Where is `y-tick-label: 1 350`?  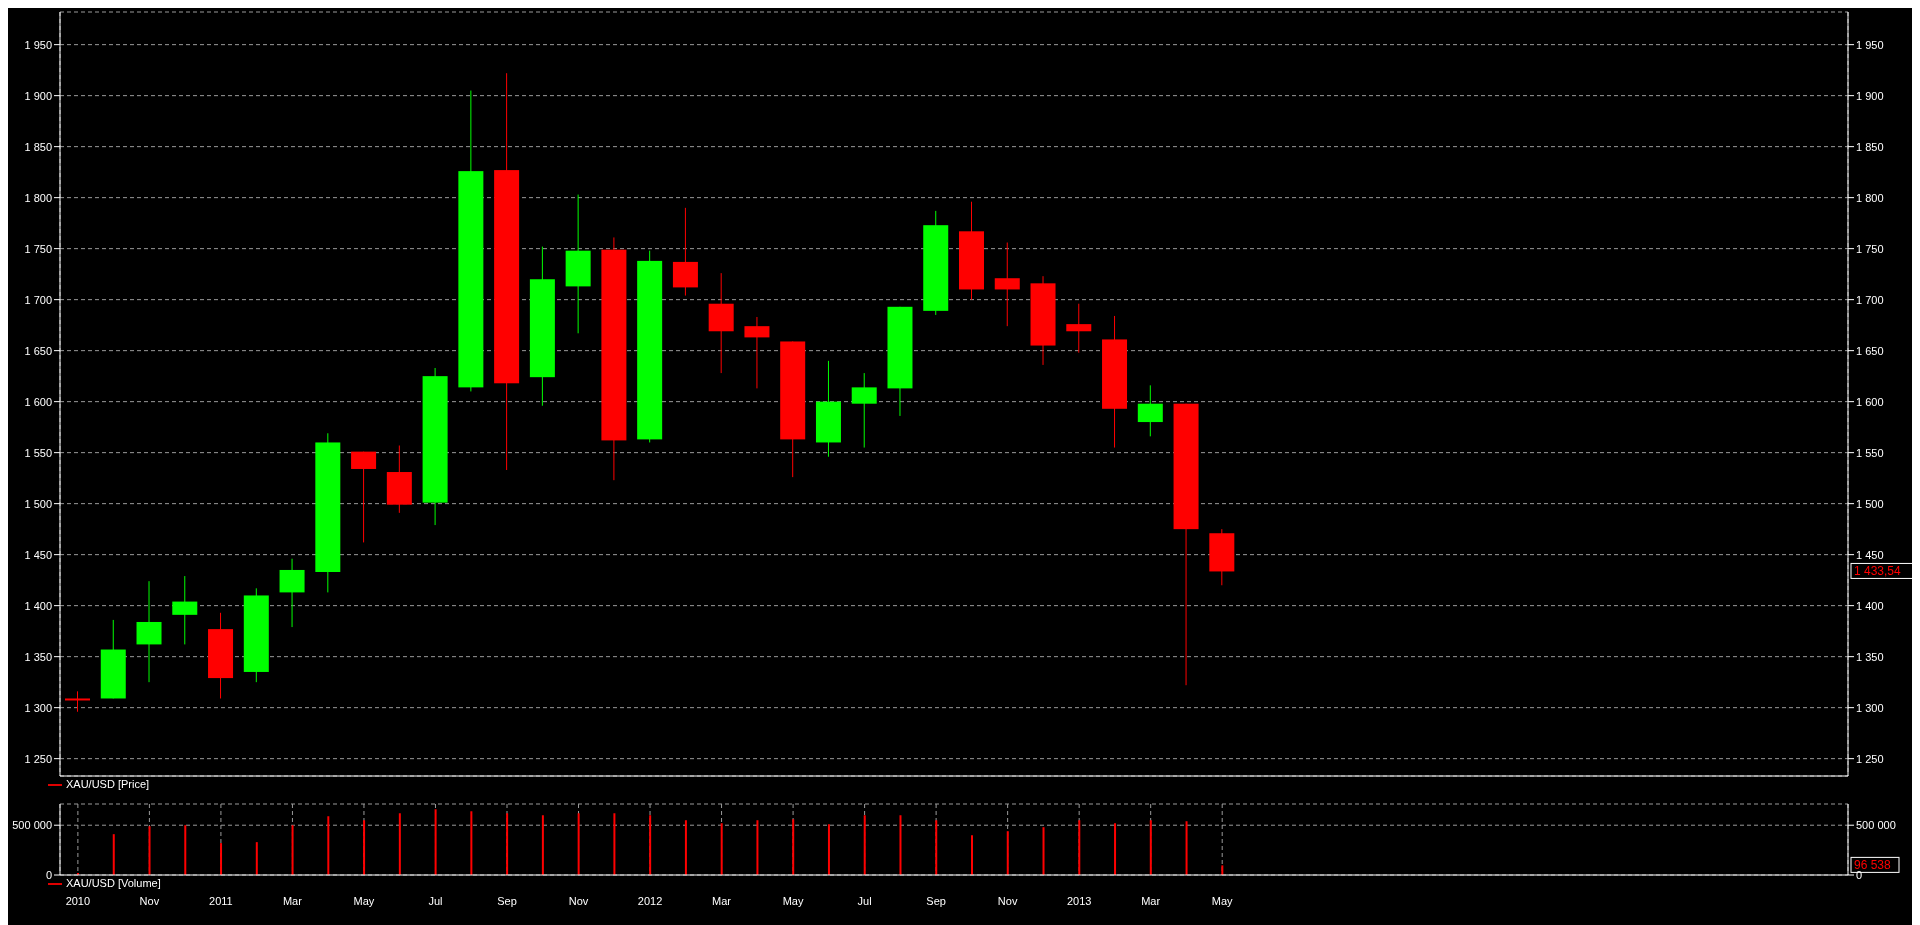
y-tick-label: 1 350 is located at coordinates (38, 656).